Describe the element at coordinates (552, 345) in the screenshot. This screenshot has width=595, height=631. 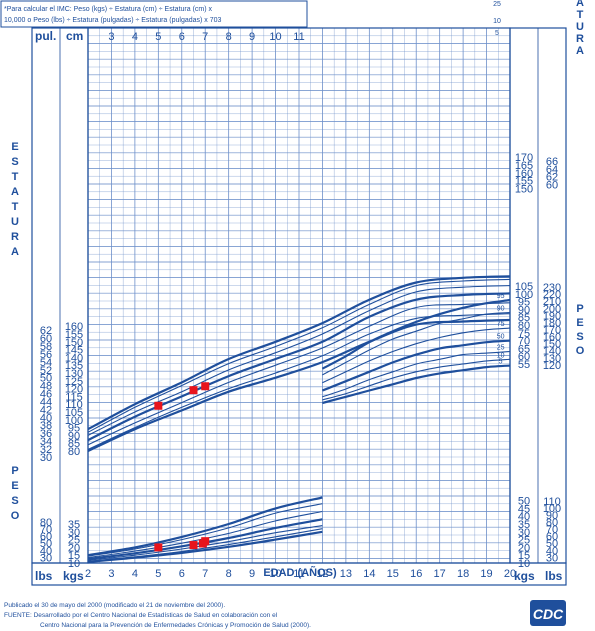
I see `weight-lb-tick-right: 150` at that location.